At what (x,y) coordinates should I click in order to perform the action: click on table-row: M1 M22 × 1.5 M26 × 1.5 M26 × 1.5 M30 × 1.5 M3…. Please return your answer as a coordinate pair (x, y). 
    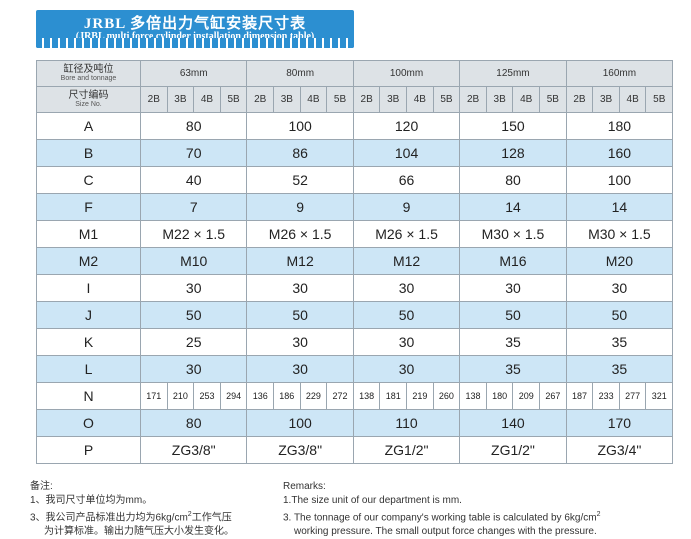
    Looking at the image, I should click on (355, 234).